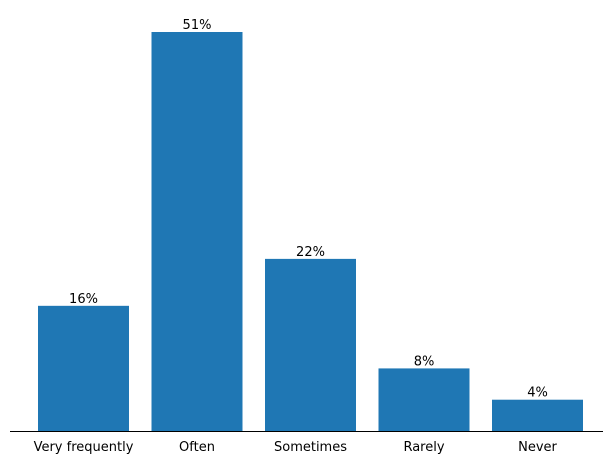 The height and width of the screenshot is (457, 603). What do you see at coordinates (537, 447) in the screenshot?
I see `tick-label-never: Never` at bounding box center [537, 447].